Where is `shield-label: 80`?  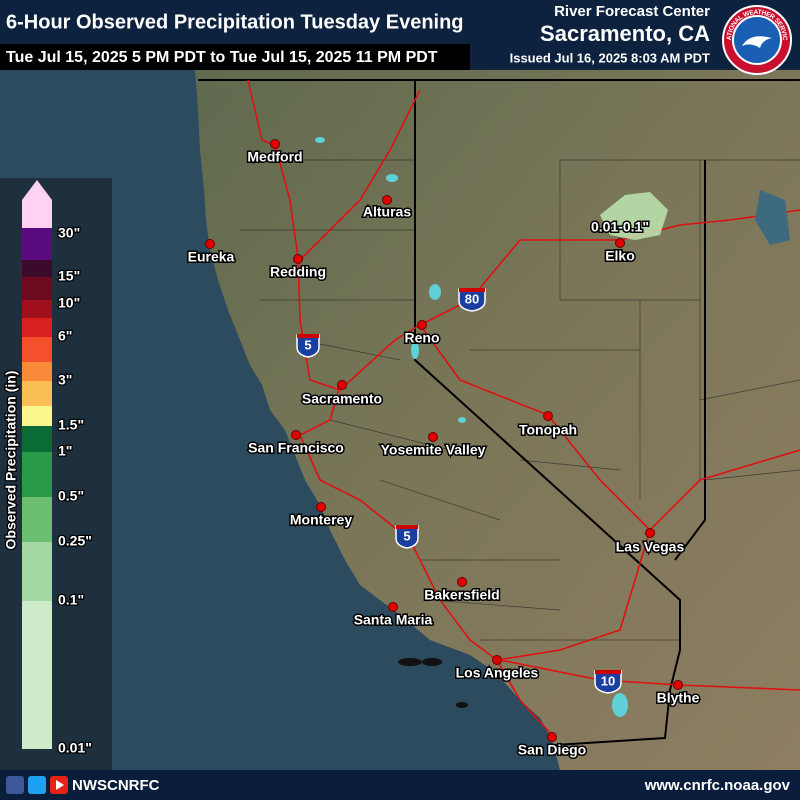
shield-label: 80 is located at coordinates (472, 298).